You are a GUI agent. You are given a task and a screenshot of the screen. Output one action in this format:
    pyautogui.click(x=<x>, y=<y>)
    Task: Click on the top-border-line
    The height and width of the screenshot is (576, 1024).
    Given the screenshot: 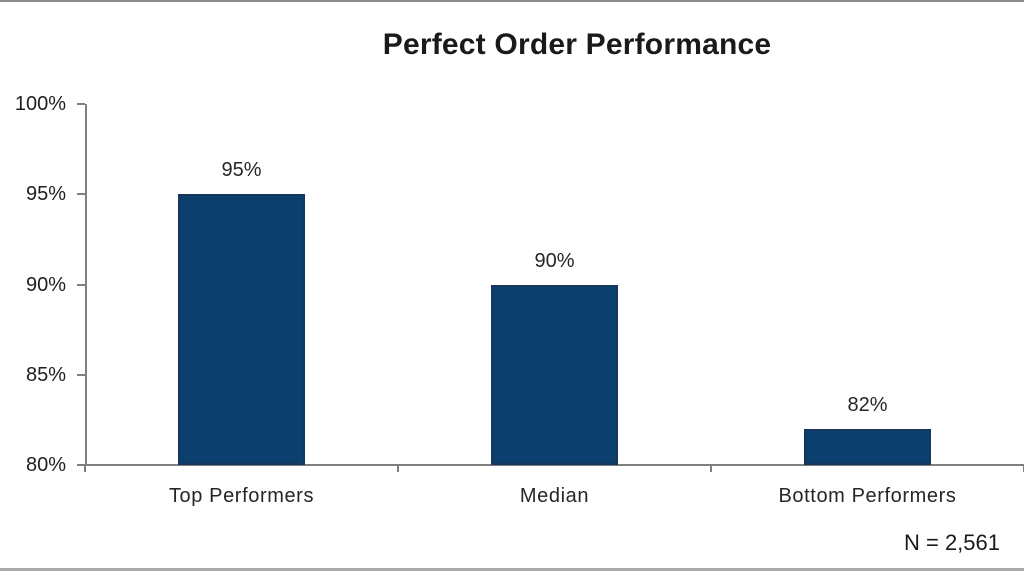 What is the action you would take?
    pyautogui.click(x=512, y=1)
    